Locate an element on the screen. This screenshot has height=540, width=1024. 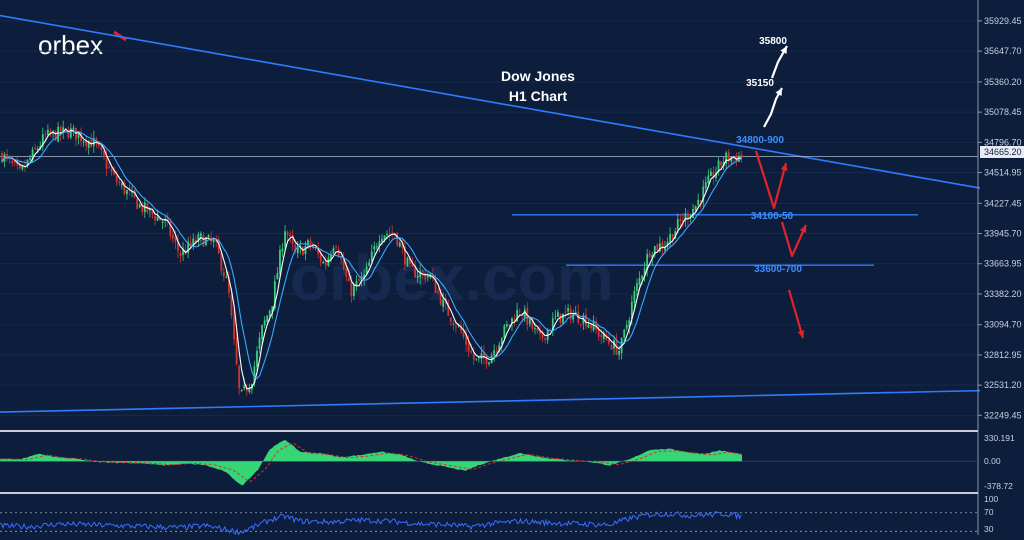
price-tick-label: 33663.95 is located at coordinates (1003, 264).